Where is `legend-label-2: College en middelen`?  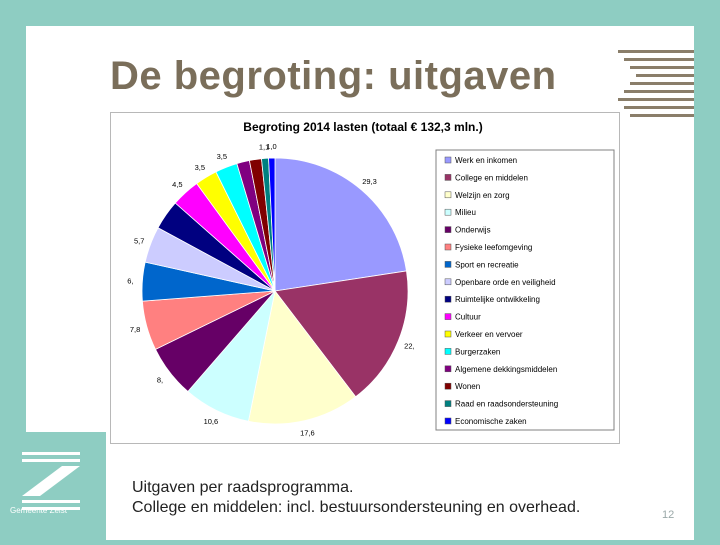 legend-label-2: College en middelen is located at coordinates (491, 177).